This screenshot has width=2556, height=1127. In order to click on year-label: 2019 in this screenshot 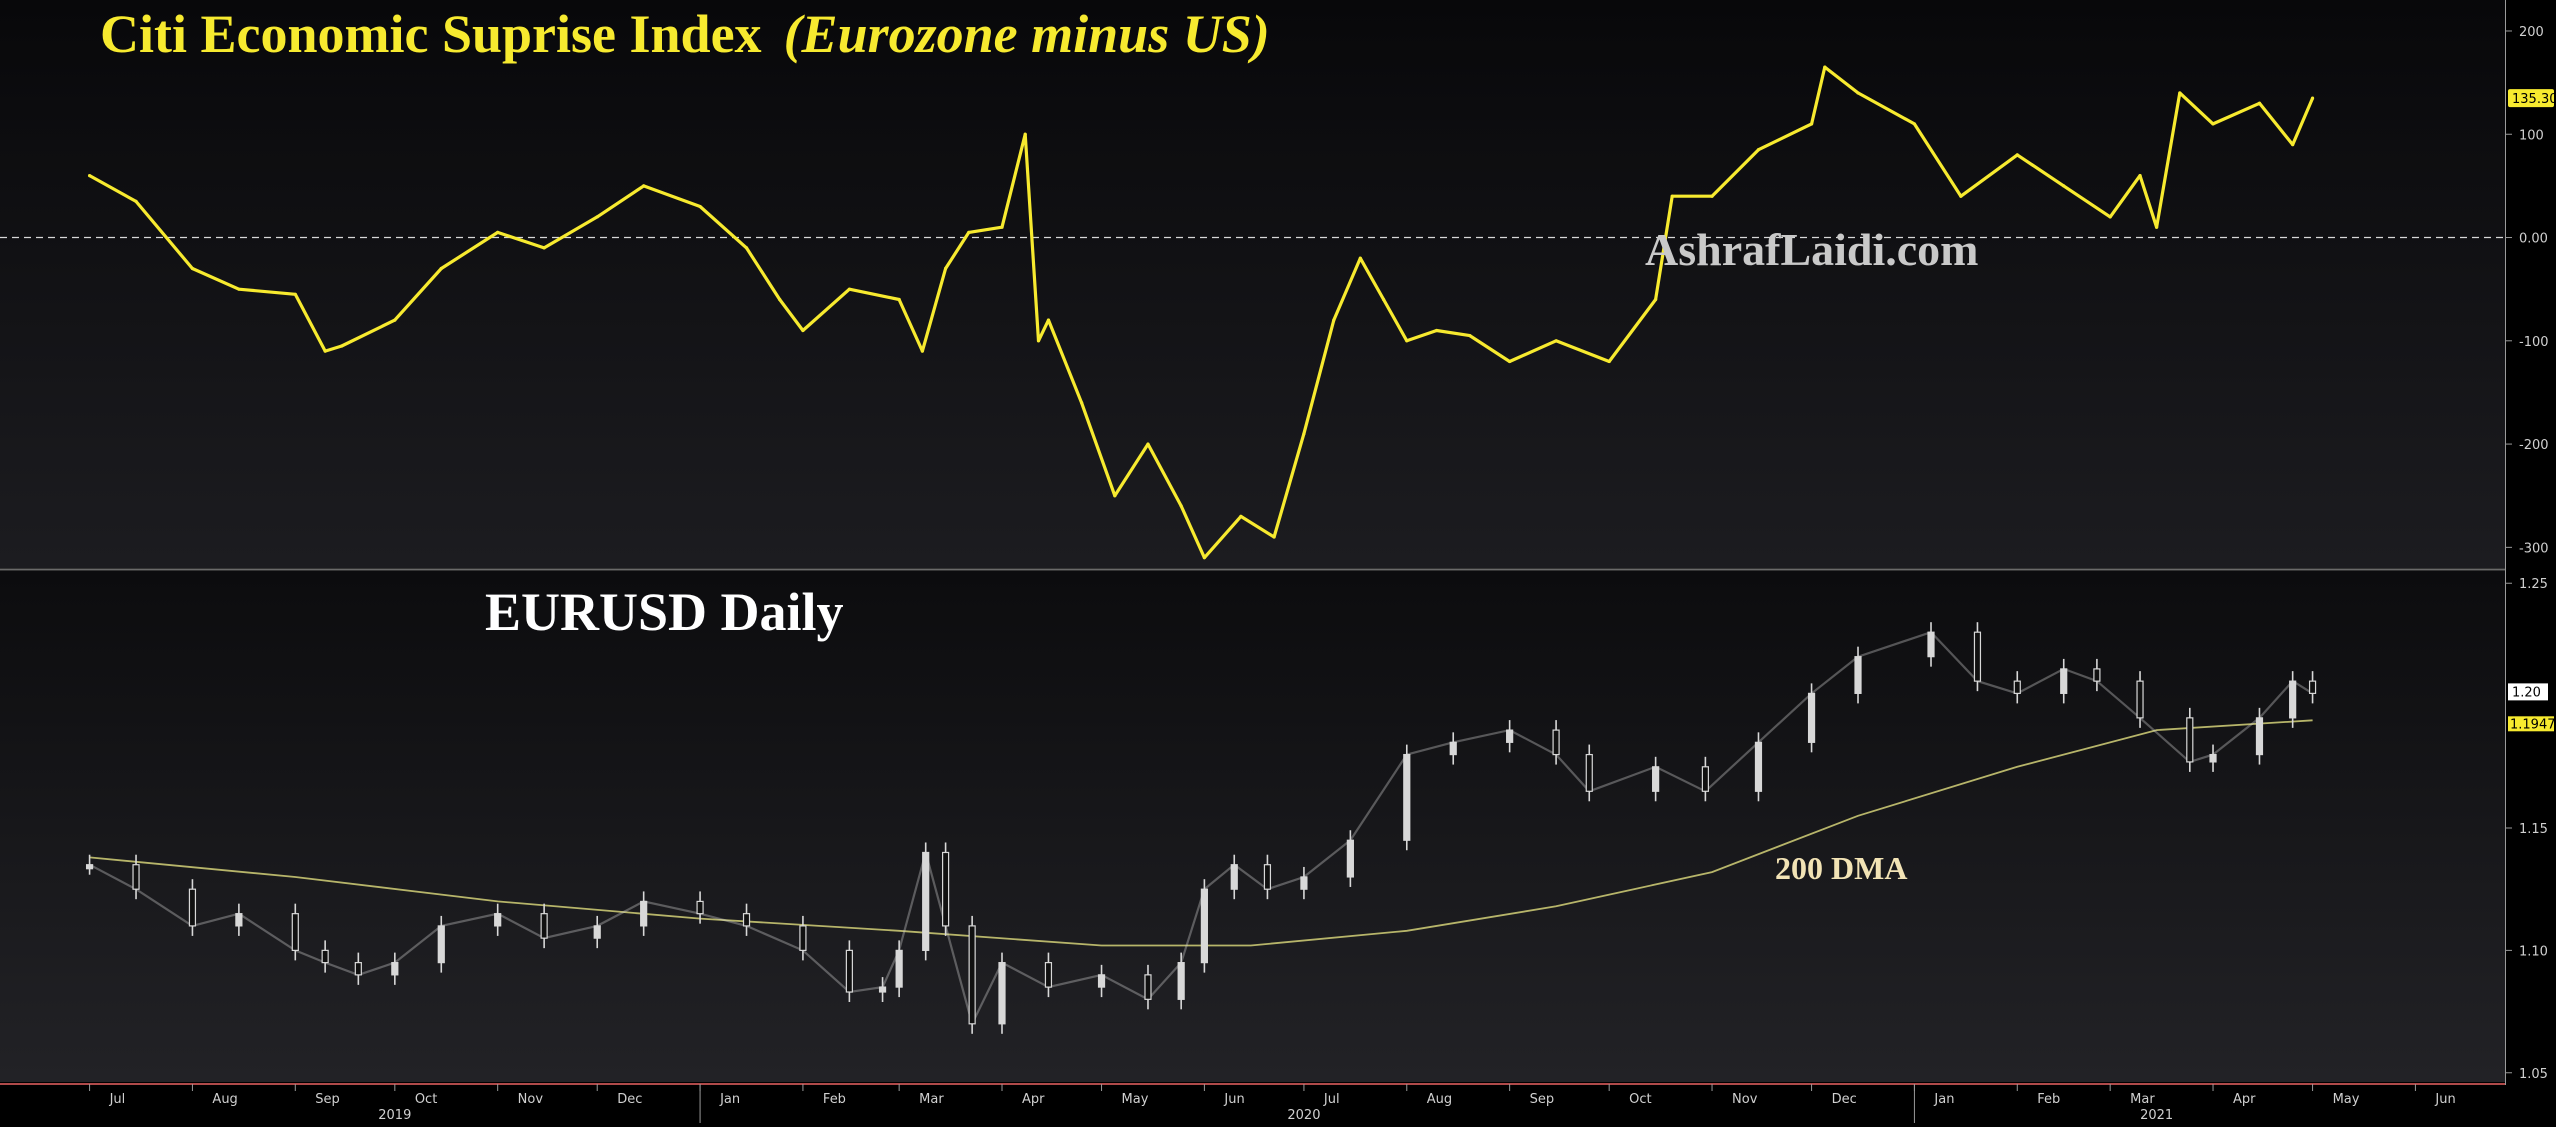, I will do `click(394, 1115)`.